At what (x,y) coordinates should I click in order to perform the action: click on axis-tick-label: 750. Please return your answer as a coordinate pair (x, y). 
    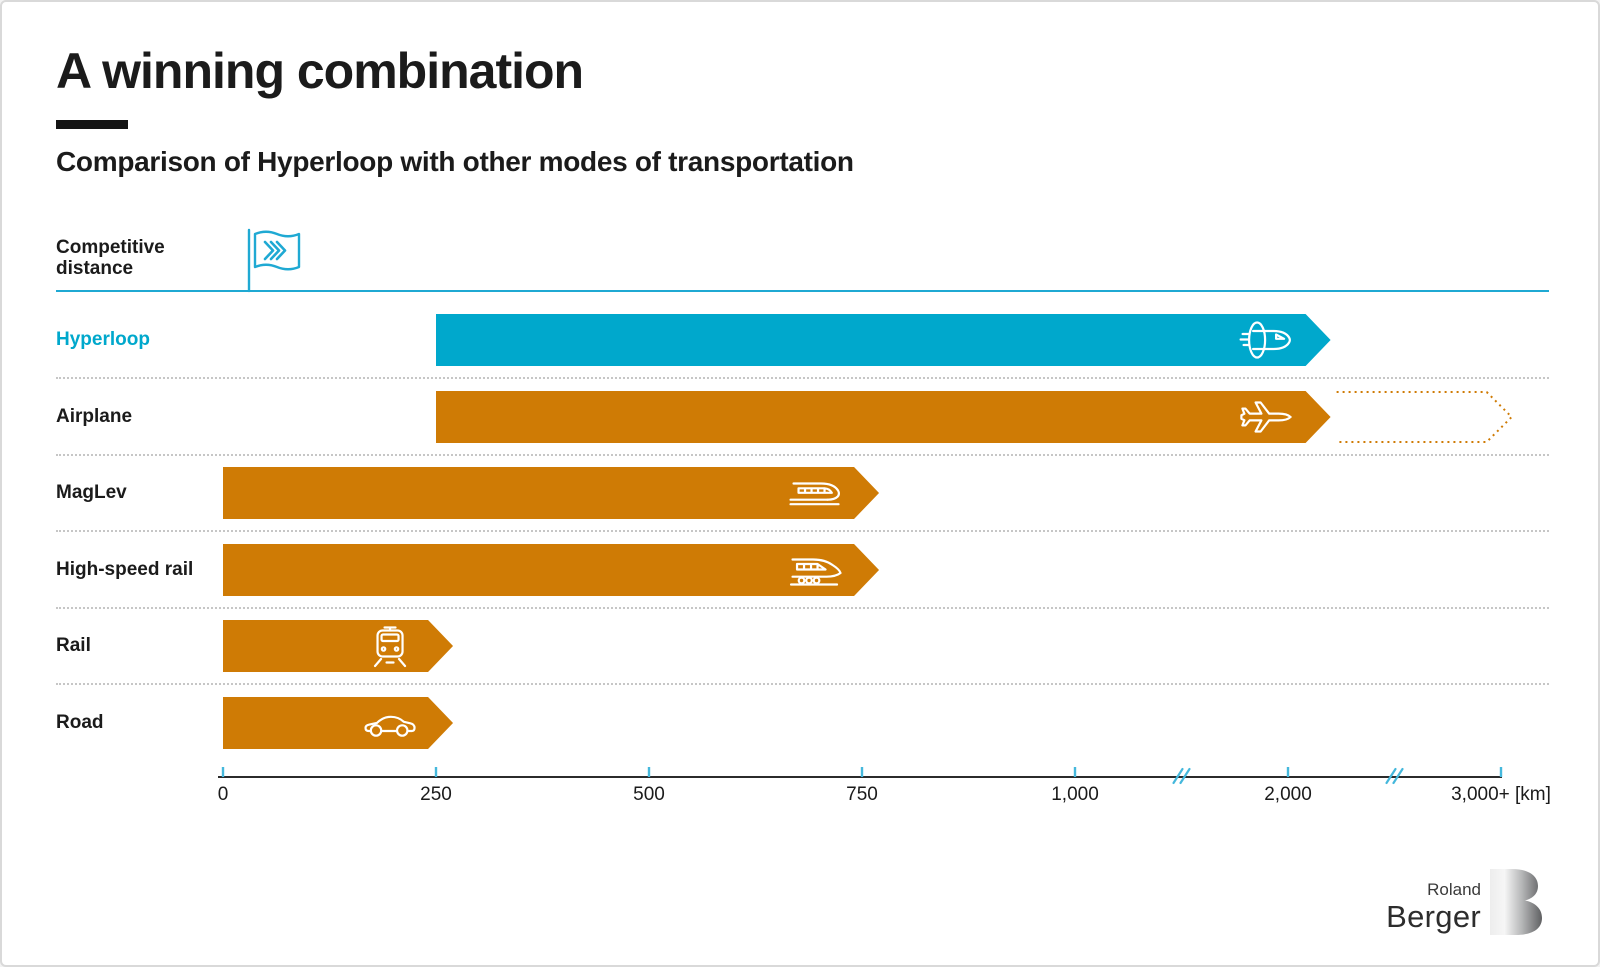
    Looking at the image, I should click on (862, 794).